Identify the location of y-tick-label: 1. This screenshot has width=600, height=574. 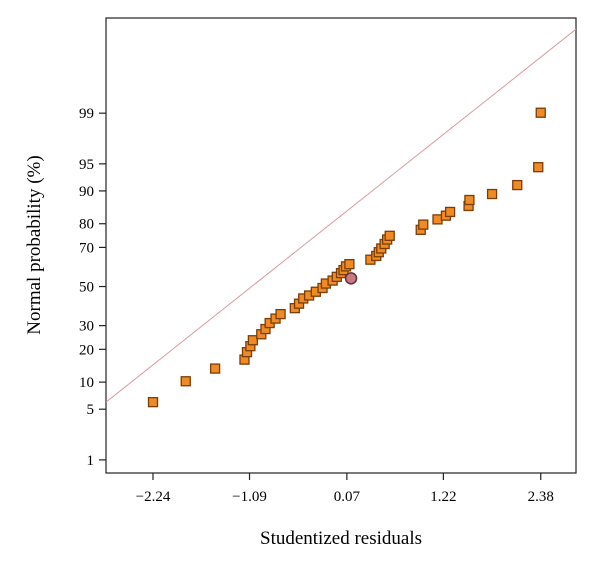
(91, 461).